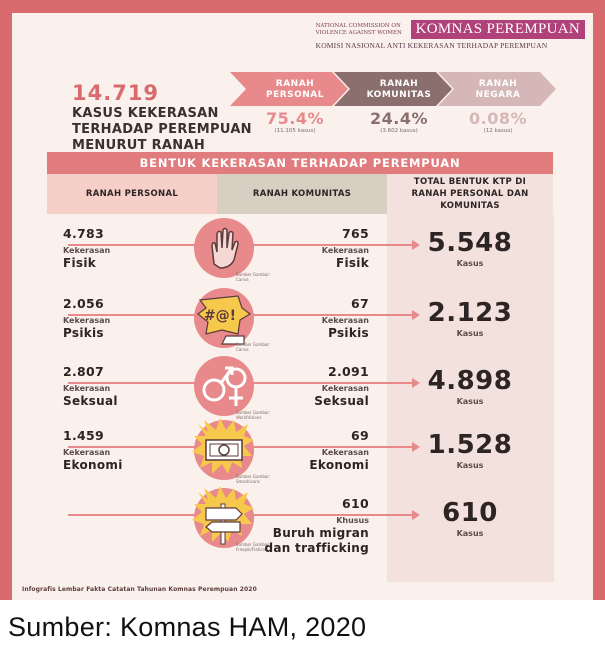 The image size is (605, 656). I want to click on section-banner: BENTUK KEKERASAN TERHADAP PEREMPUAN, so click(300, 163).